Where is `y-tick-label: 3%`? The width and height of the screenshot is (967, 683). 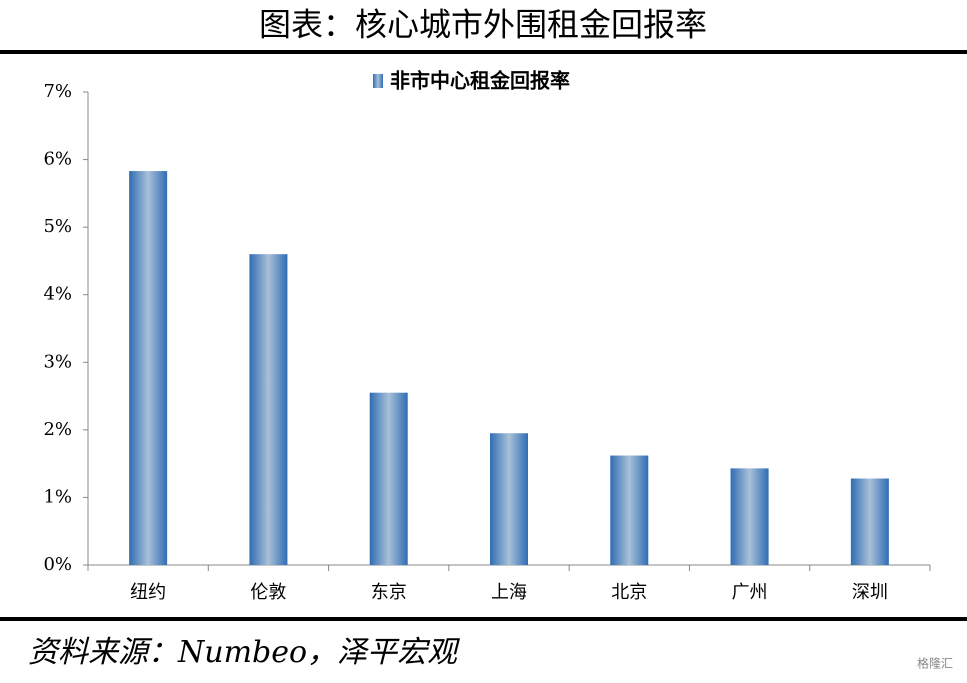 y-tick-label: 3% is located at coordinates (57, 361).